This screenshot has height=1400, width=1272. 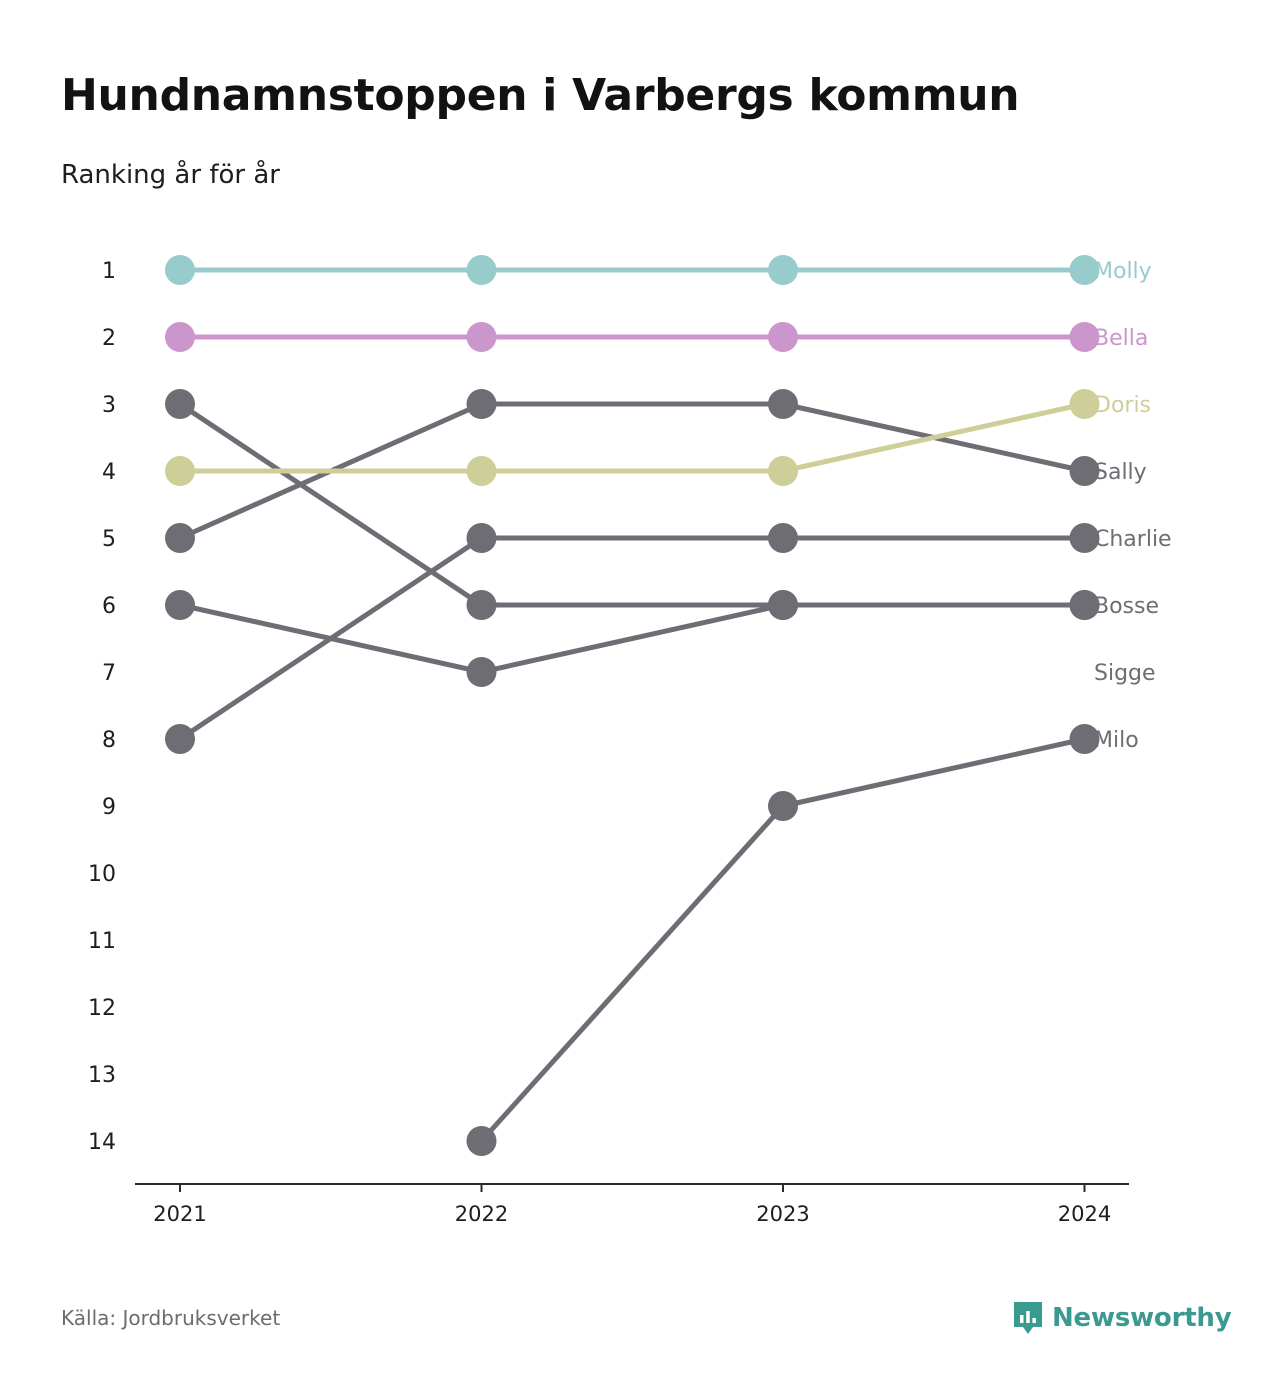 I want to click on chart-subtitle: Ranking år för år, so click(x=170, y=175).